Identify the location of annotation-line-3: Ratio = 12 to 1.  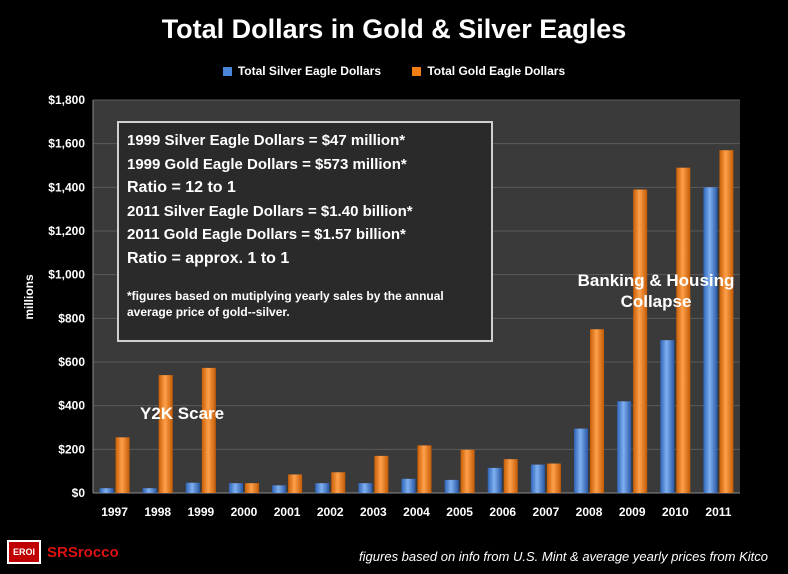
(181, 187).